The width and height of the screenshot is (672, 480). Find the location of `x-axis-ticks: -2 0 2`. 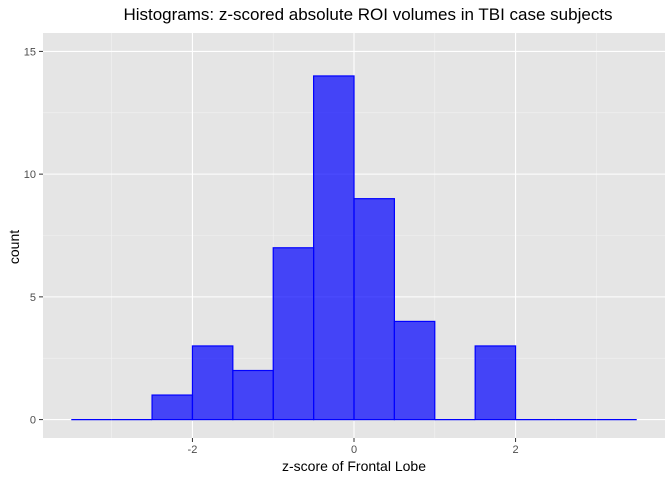

x-axis-ticks: -2 0 2 is located at coordinates (353, 447).